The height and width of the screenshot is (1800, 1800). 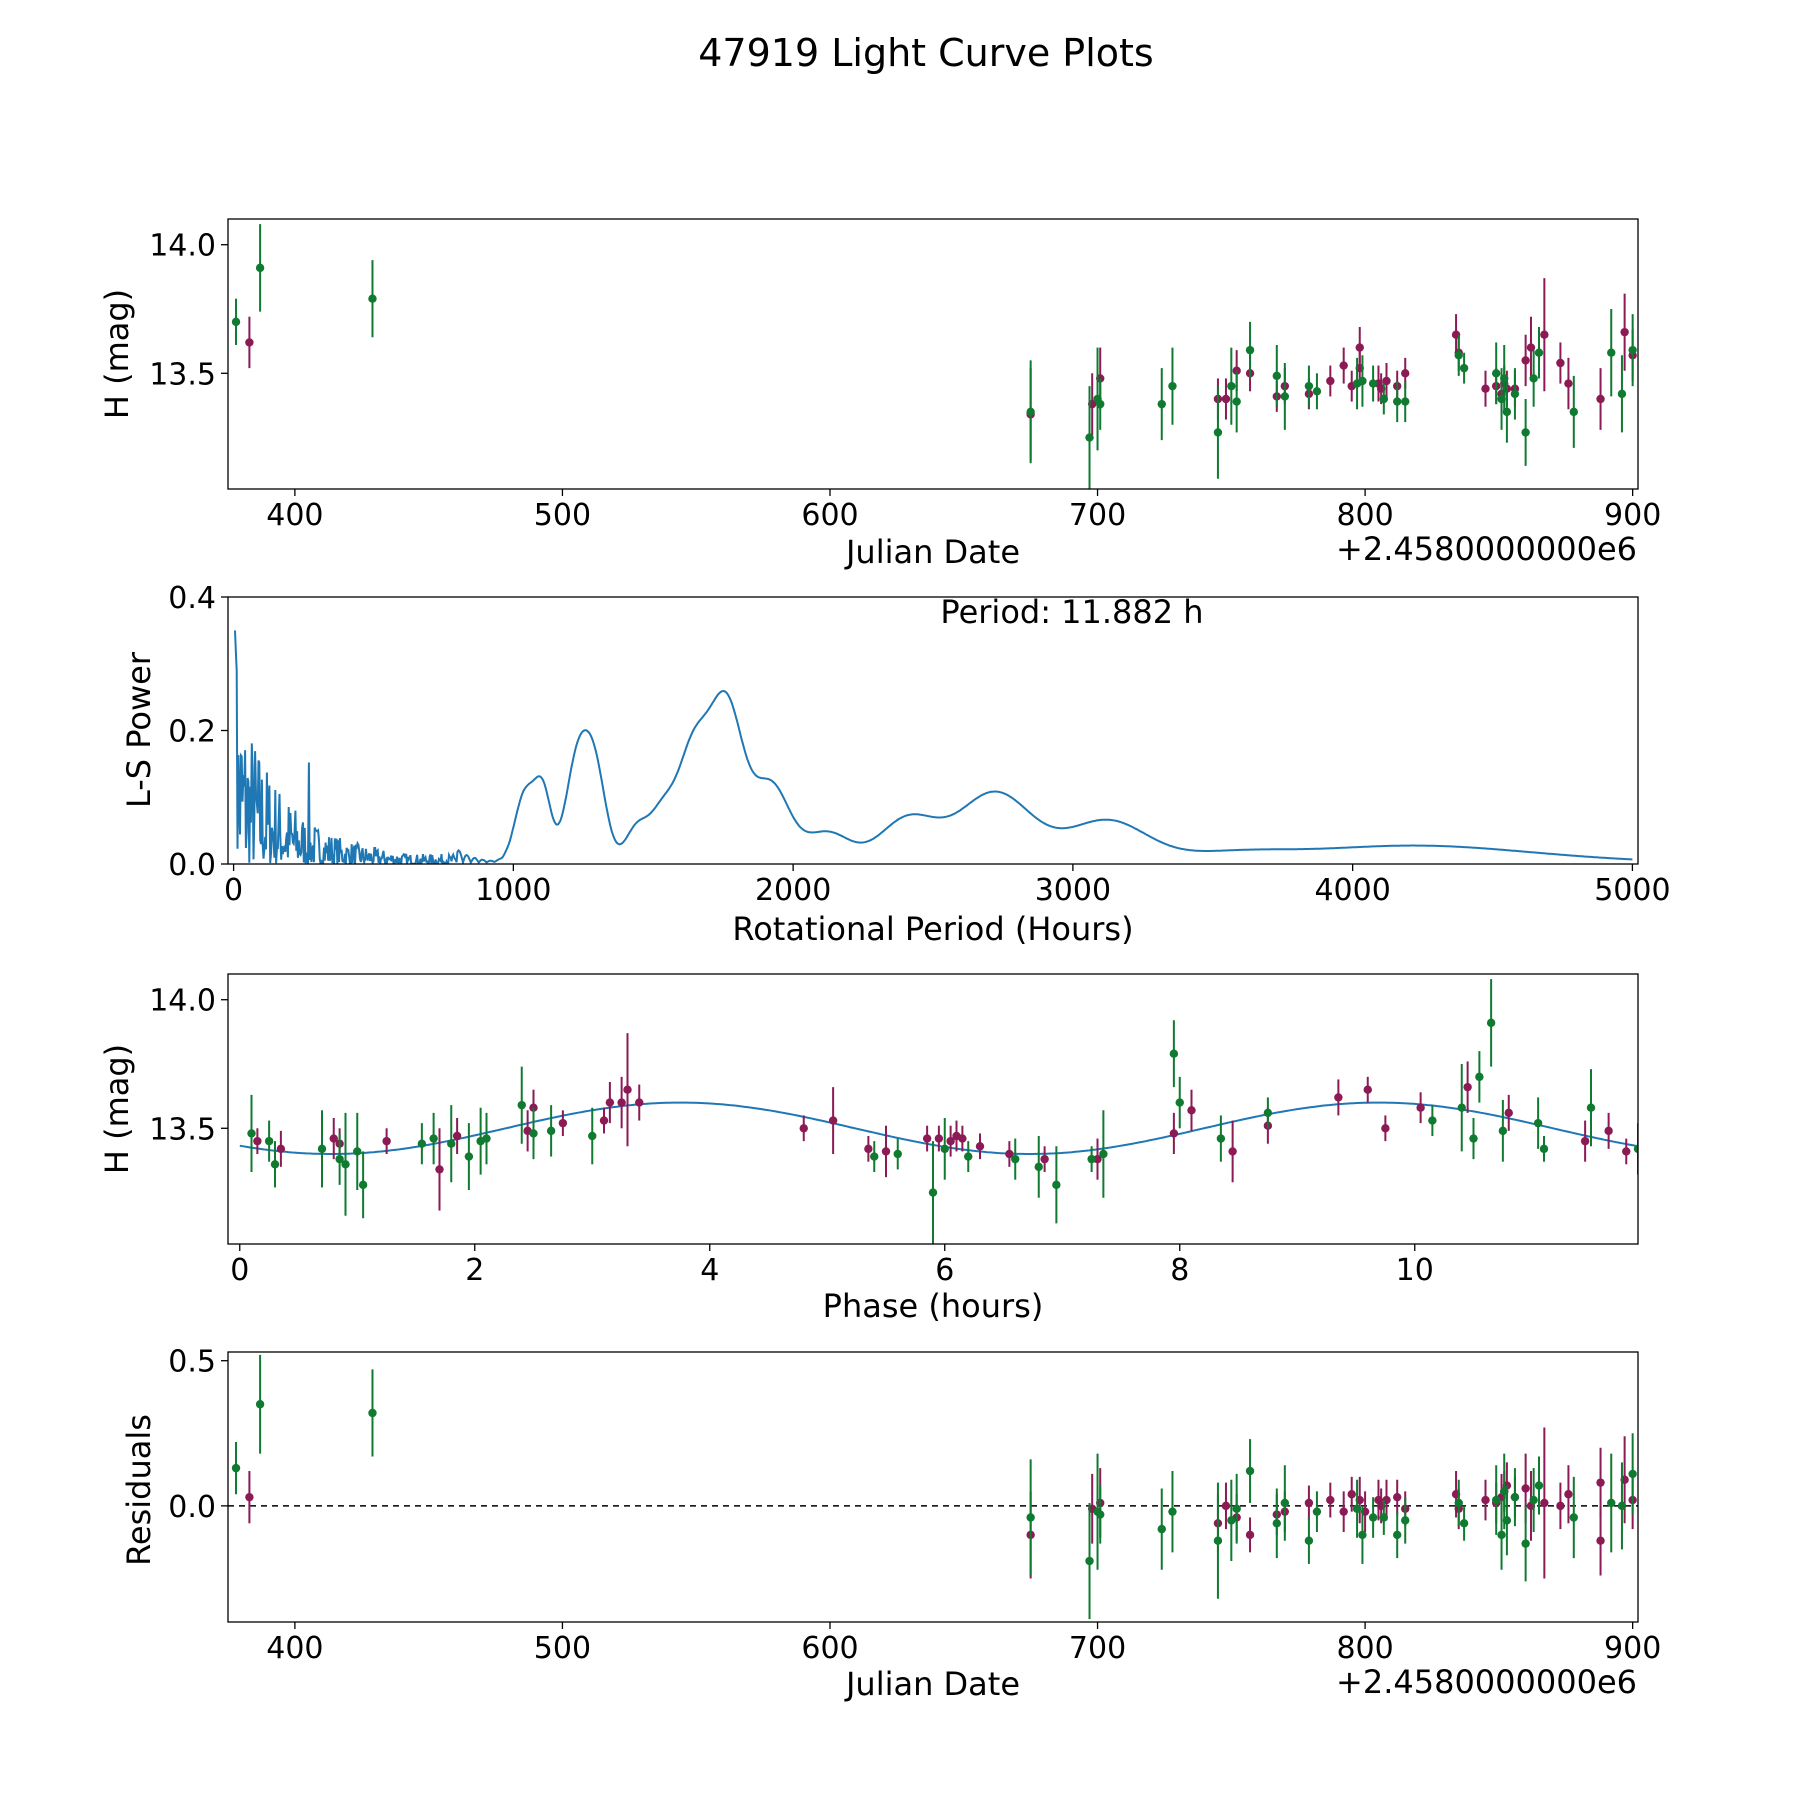 I want to click on y-tick-label: 14.0, so click(x=182, y=1001).